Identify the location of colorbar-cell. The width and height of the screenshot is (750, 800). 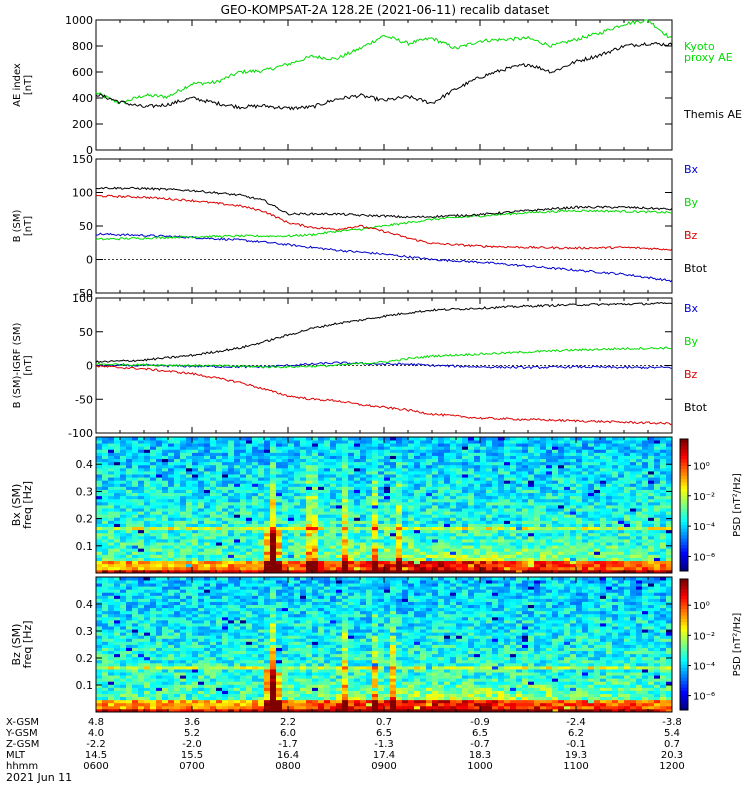
(684, 460).